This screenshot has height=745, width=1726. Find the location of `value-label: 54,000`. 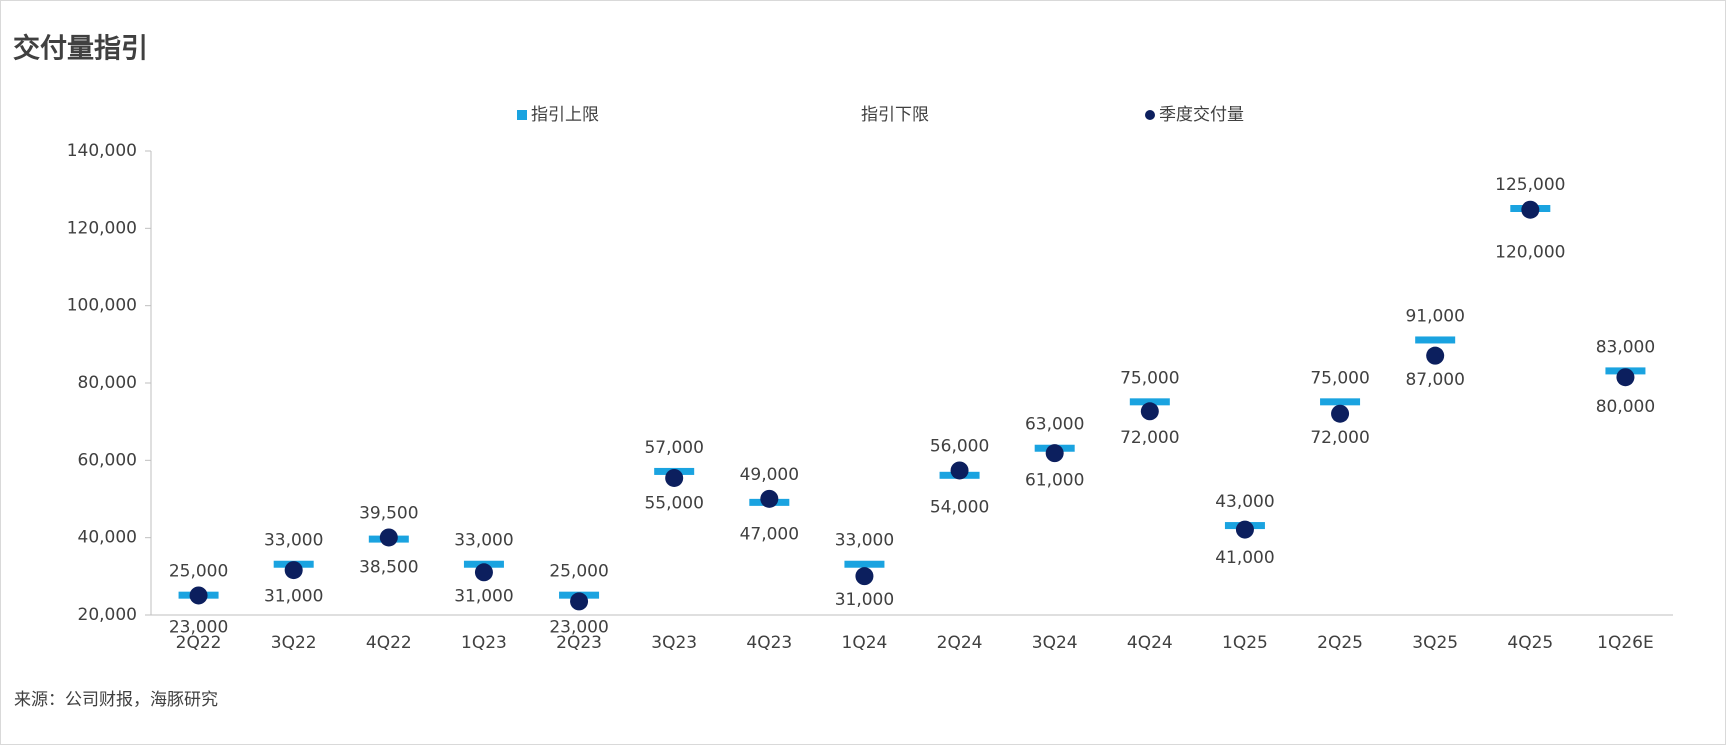

value-label: 54,000 is located at coordinates (959, 508).